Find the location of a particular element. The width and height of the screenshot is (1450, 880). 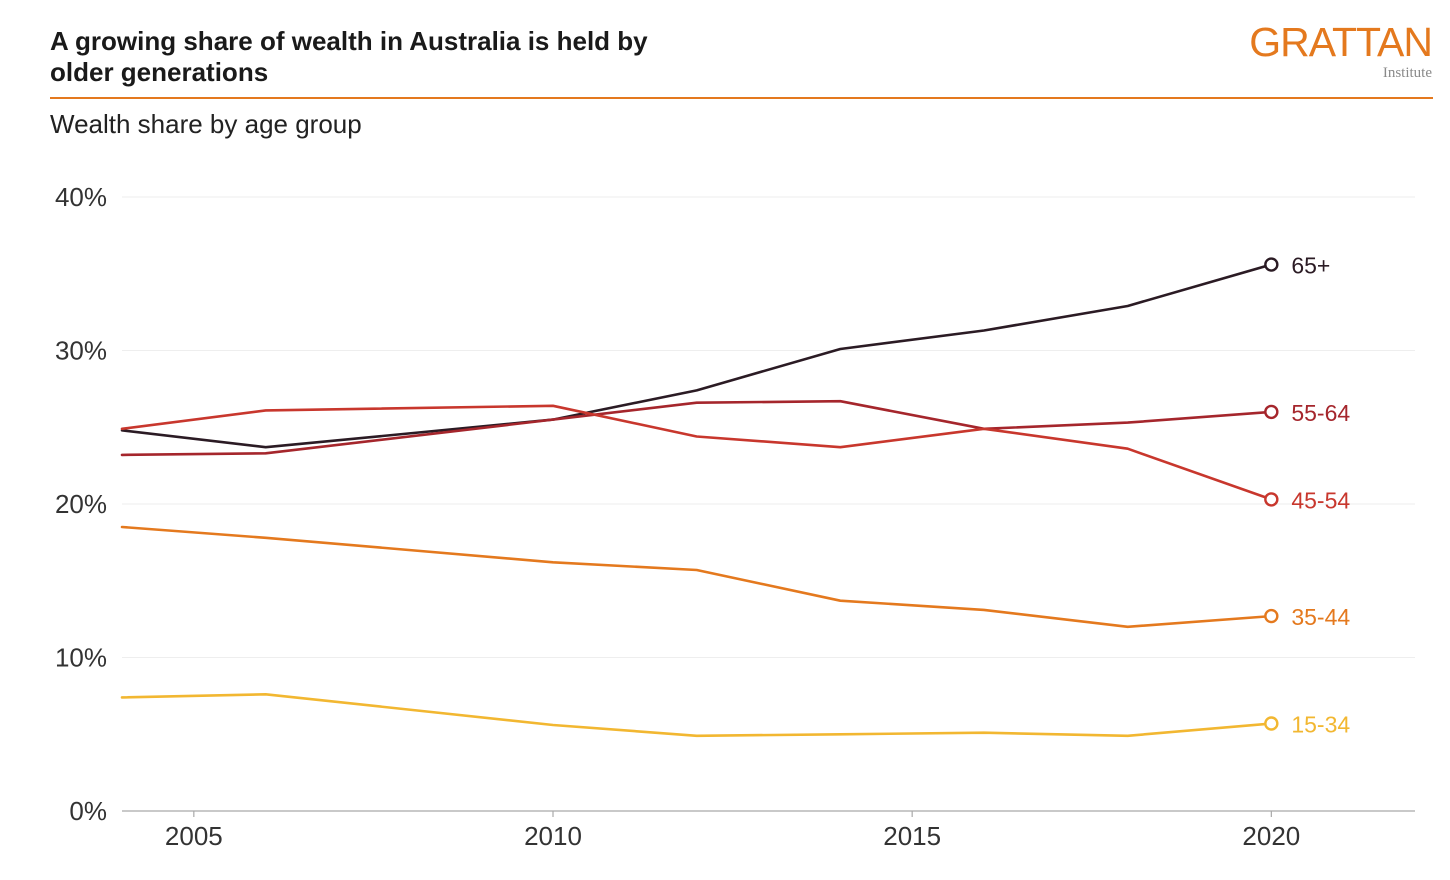

y-tick-label: 0% is located at coordinates (88, 811).